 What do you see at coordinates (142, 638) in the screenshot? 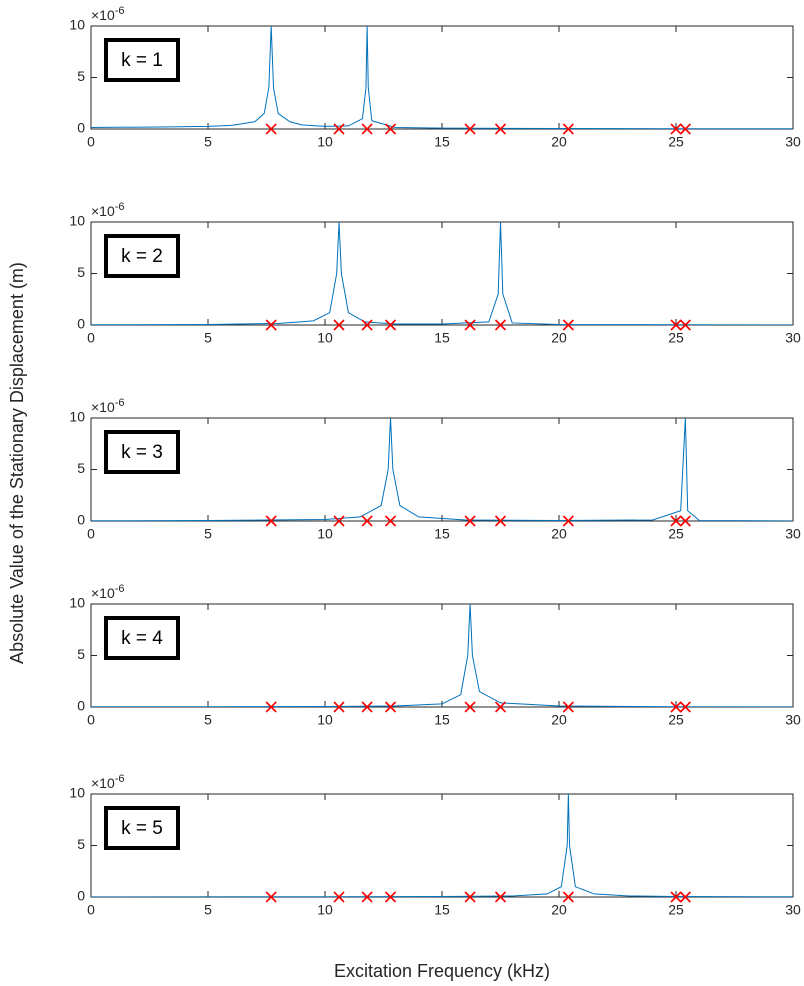
I see `annotation: k = 4` at bounding box center [142, 638].